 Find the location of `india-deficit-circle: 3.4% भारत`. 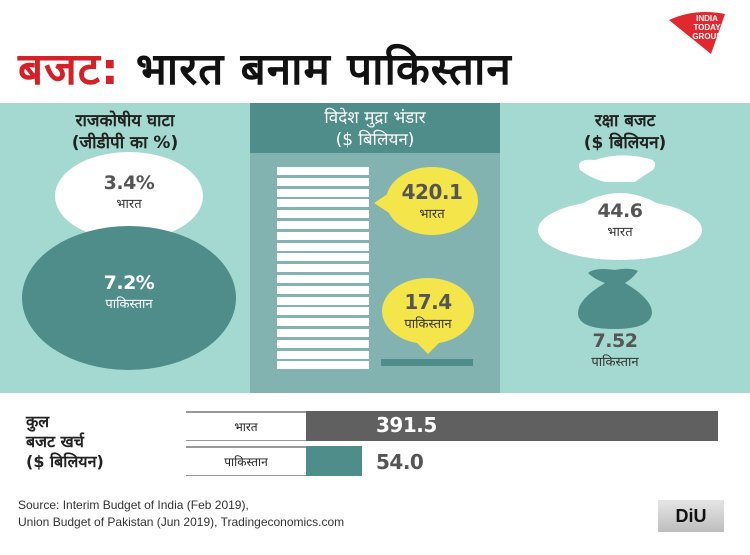

india-deficit-circle: 3.4% भारत is located at coordinates (129, 196).